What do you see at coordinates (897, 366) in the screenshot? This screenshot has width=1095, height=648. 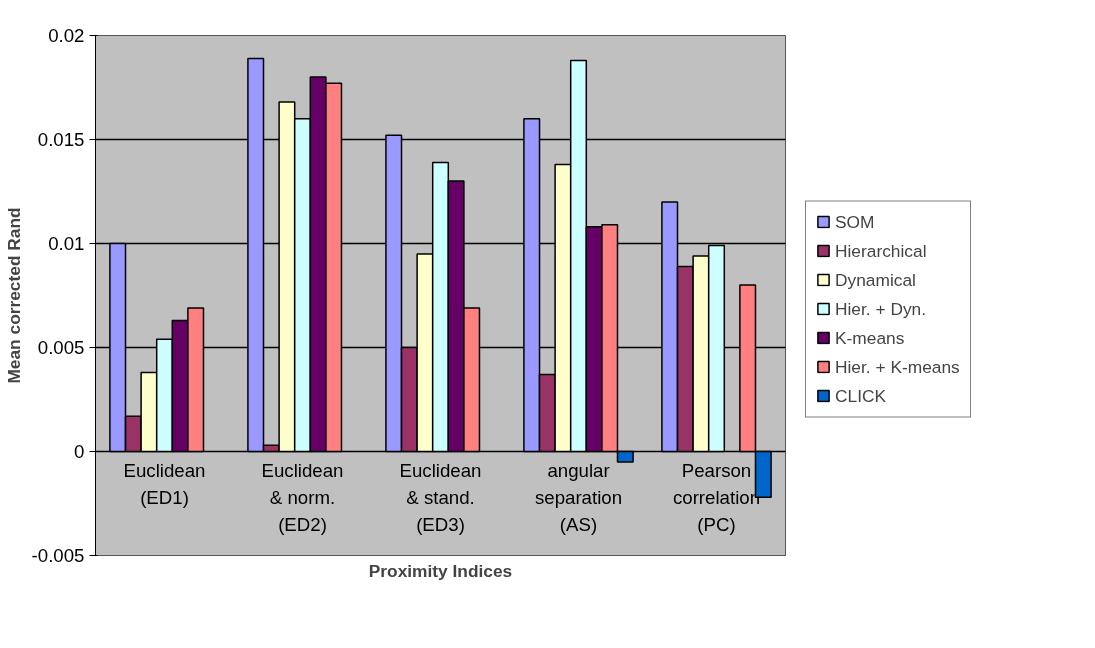 I see `legend-label: Hier. + K-means` at bounding box center [897, 366].